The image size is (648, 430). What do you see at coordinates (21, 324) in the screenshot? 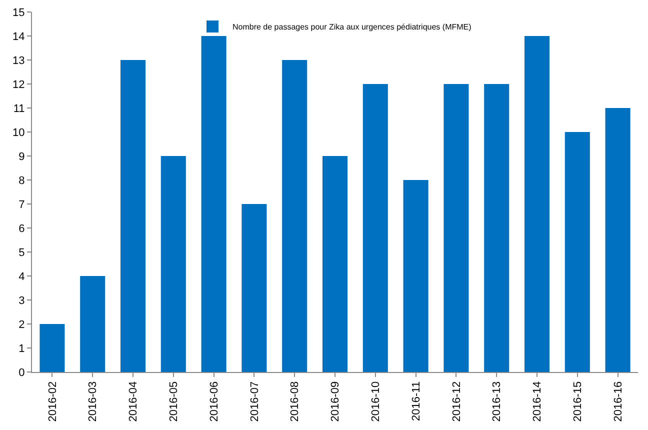
I see `y-tick-label: 2` at bounding box center [21, 324].